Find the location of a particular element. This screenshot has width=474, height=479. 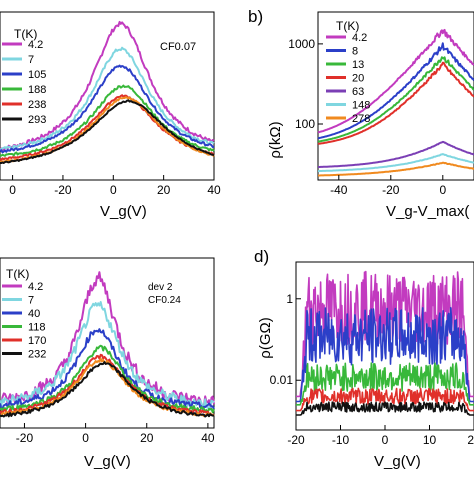

legend-label: 188 is located at coordinates (37, 90).